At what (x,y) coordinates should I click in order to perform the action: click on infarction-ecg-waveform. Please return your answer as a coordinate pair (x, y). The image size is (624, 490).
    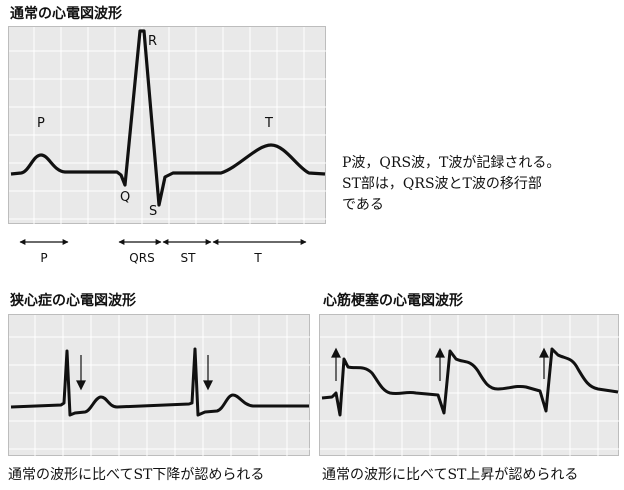
    Looking at the image, I should click on (470, 386).